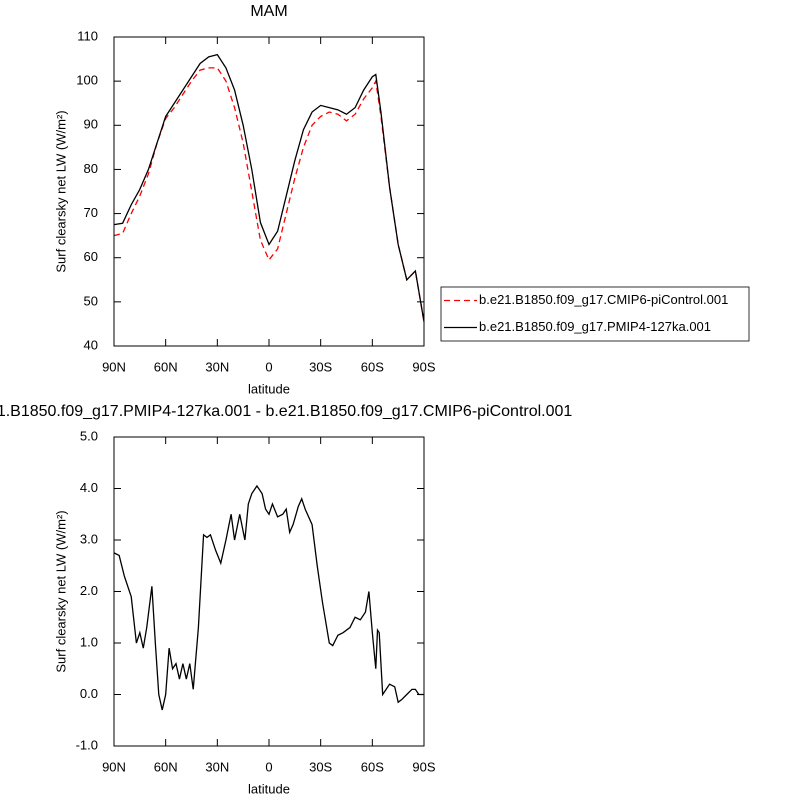  What do you see at coordinates (89, 590) in the screenshot?
I see `y-tick-label: 2.0` at bounding box center [89, 590].